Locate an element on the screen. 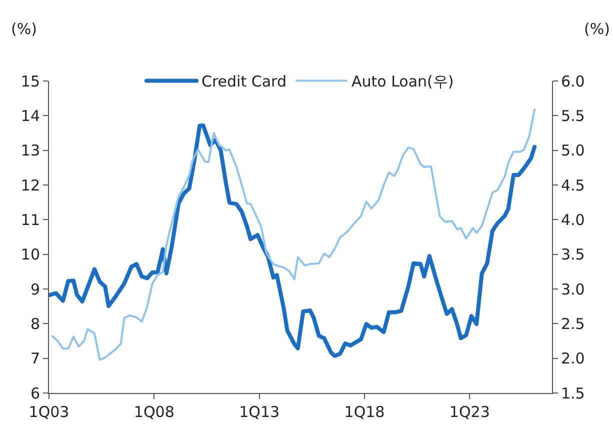 Image resolution: width=613 pixels, height=435 pixels. y2-tick-label: 3.5 is located at coordinates (573, 255).